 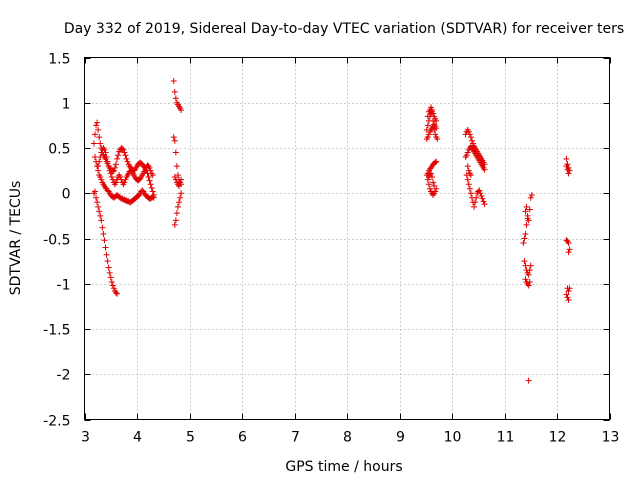 What do you see at coordinates (611, 438) in the screenshot?
I see `x-tick-label: 13` at bounding box center [611, 438].